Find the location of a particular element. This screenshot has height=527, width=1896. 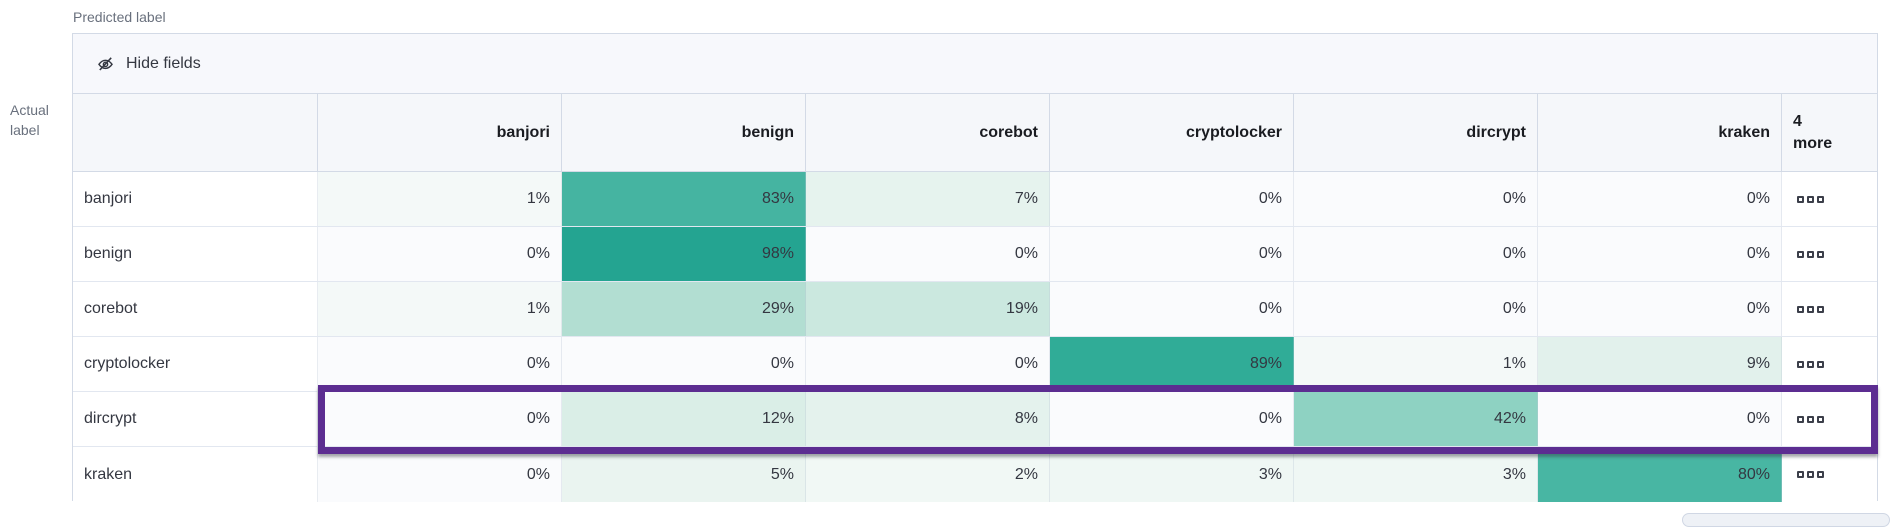

matrix-cell-kraken-cryptolocker: 3% is located at coordinates (1172, 474).